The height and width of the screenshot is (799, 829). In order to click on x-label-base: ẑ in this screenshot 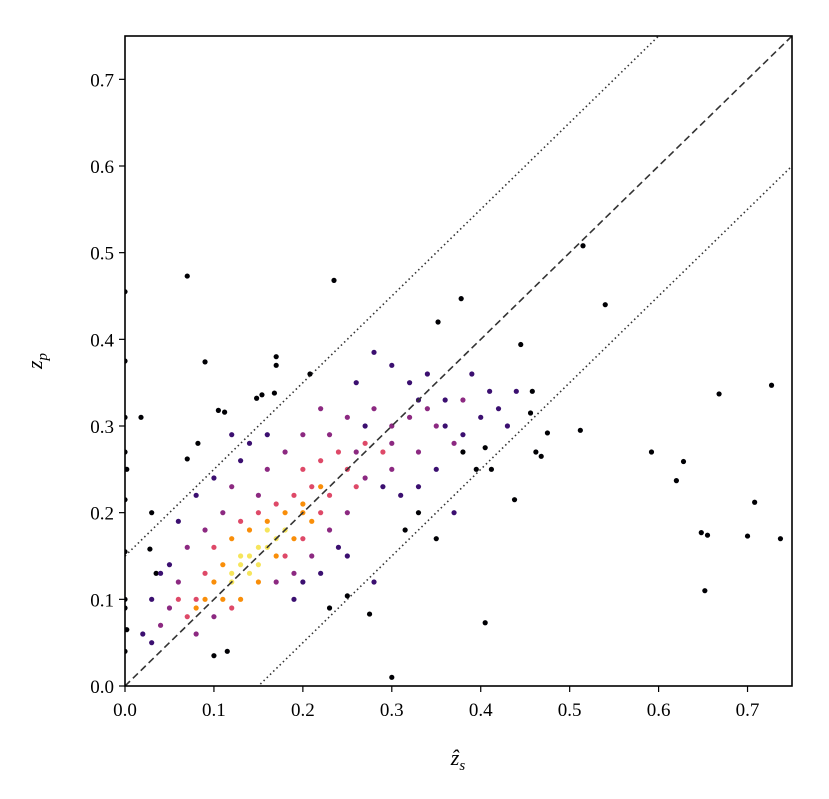, I will do `click(455, 757)`.